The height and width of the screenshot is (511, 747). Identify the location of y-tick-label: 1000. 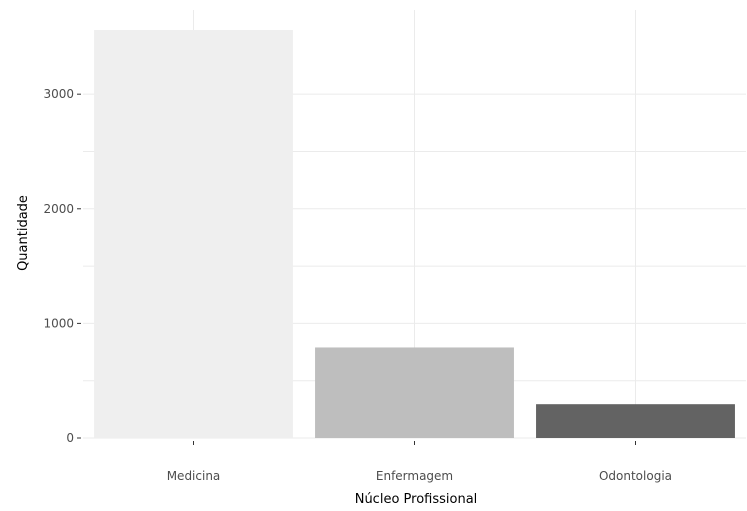
(58, 323).